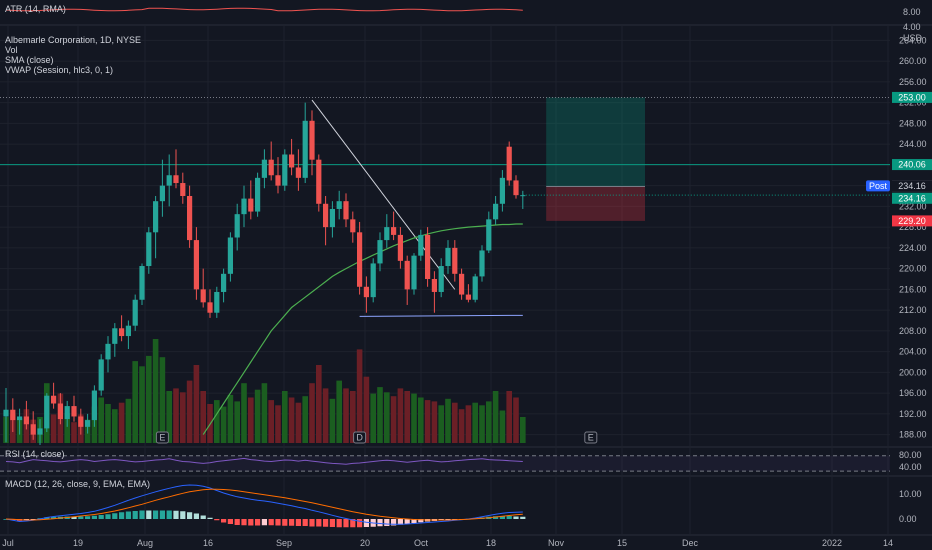 The width and height of the screenshot is (932, 550). What do you see at coordinates (912, 12) in the screenshot?
I see `atr-tick-label: 8.00` at bounding box center [912, 12].